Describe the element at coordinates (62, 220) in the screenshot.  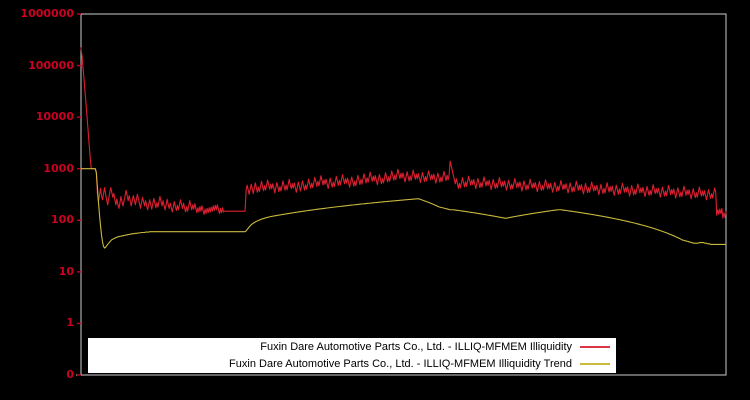
I see `y-tick-label: 100` at that location.